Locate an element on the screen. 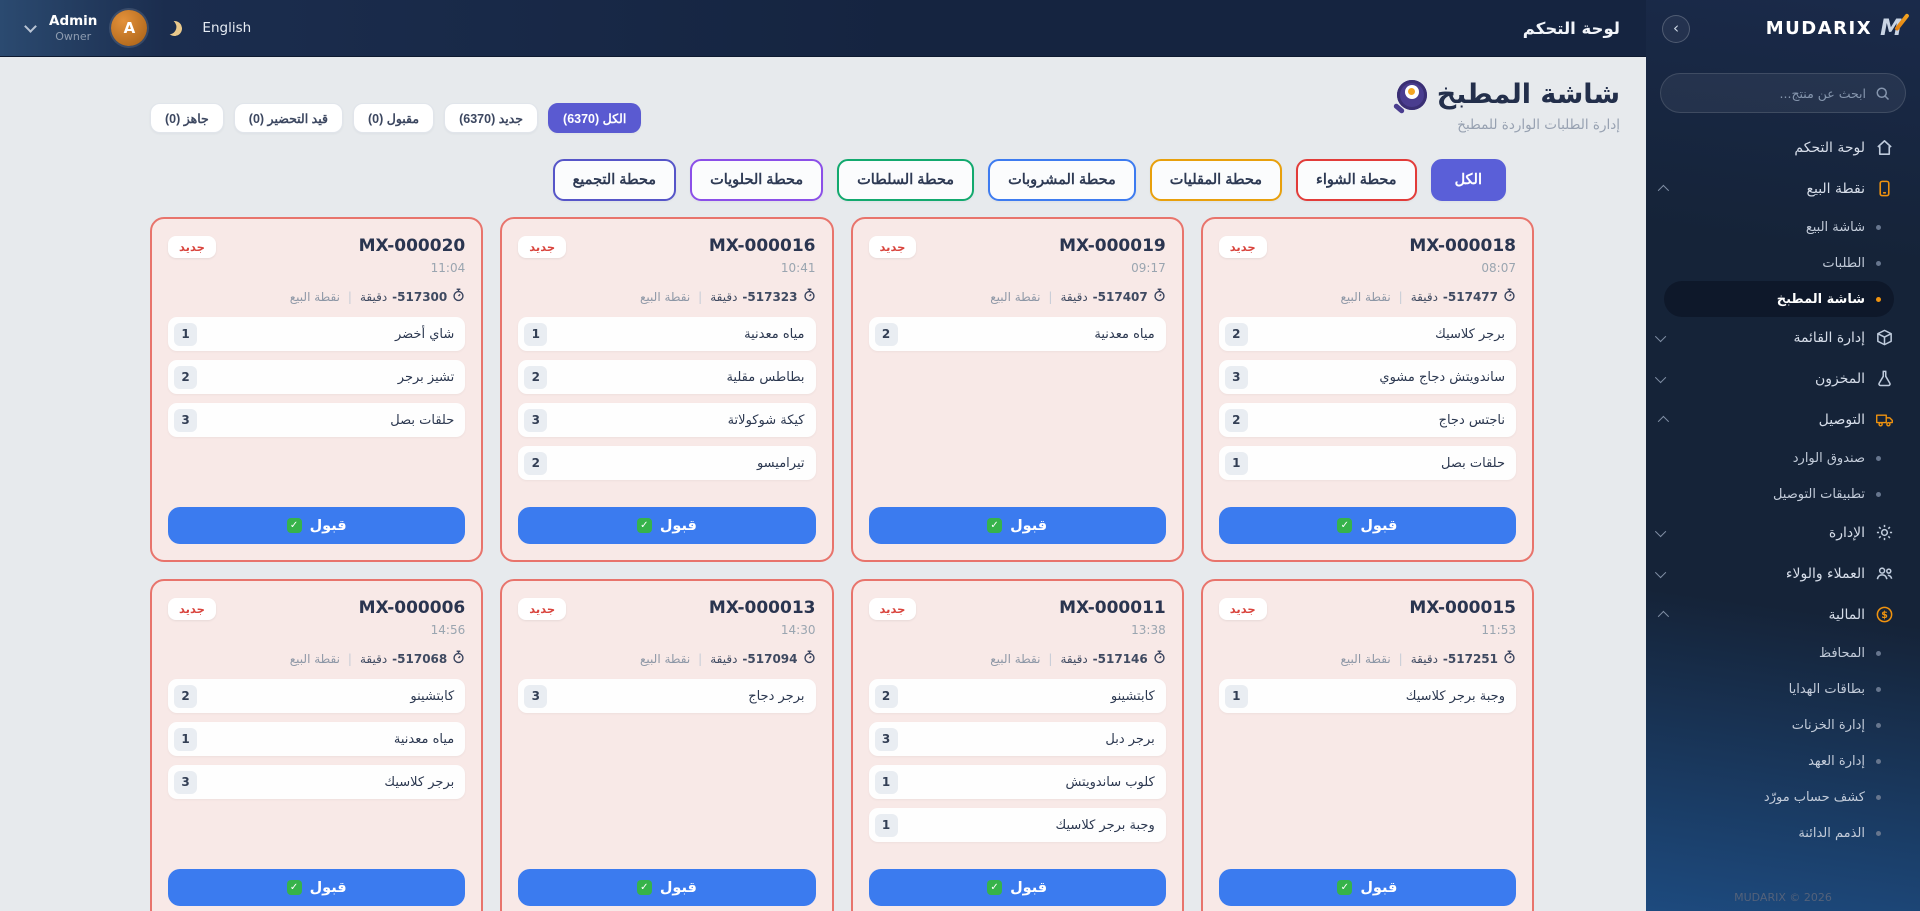 Image resolution: width=1920 pixels, height=911 pixels. sidebar-subitem-9: تطبيقات التوصيل is located at coordinates (1776, 494).